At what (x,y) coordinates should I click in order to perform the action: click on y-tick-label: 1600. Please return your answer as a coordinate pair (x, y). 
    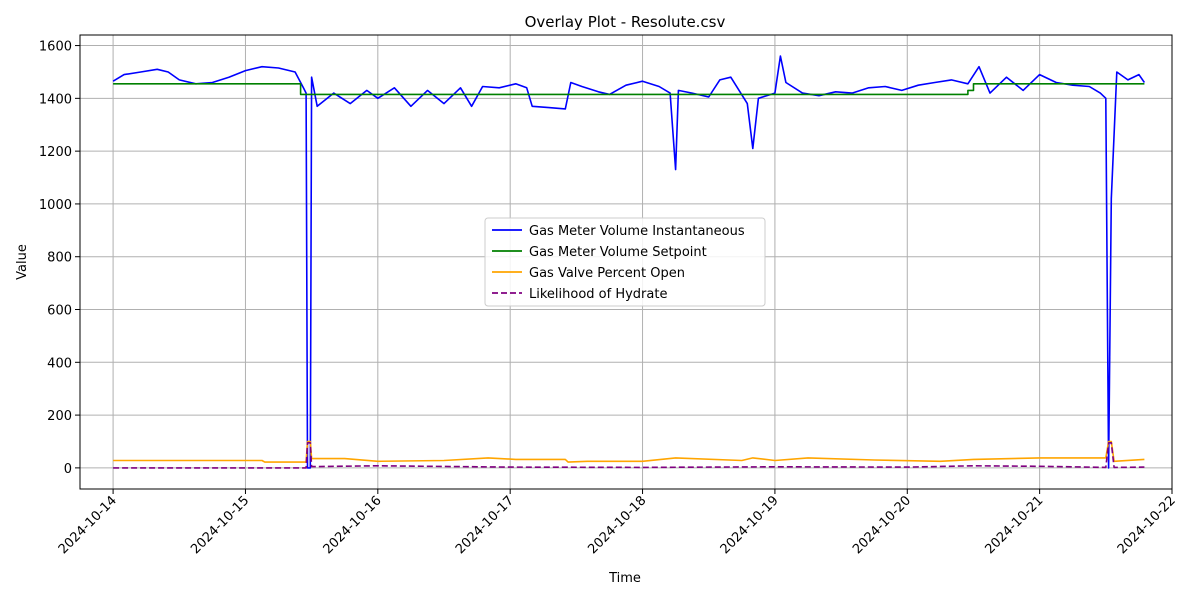
    Looking at the image, I should click on (55, 47).